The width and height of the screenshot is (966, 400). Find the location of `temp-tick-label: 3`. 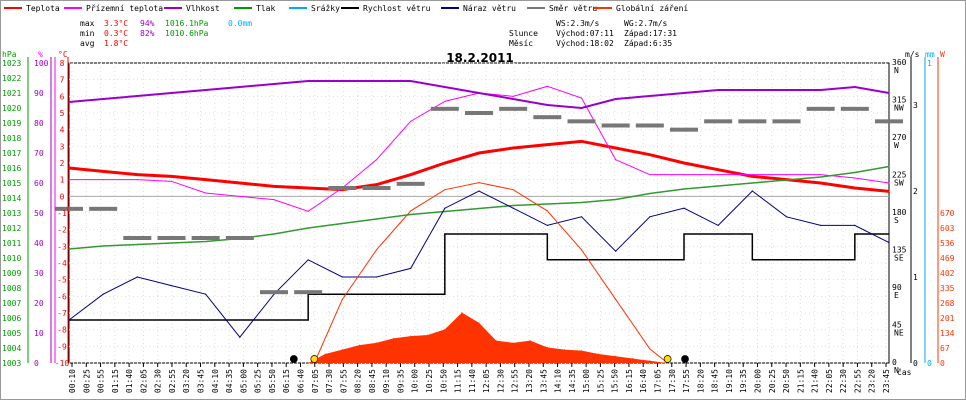

temp-tick-label: 3 is located at coordinates (62, 146).